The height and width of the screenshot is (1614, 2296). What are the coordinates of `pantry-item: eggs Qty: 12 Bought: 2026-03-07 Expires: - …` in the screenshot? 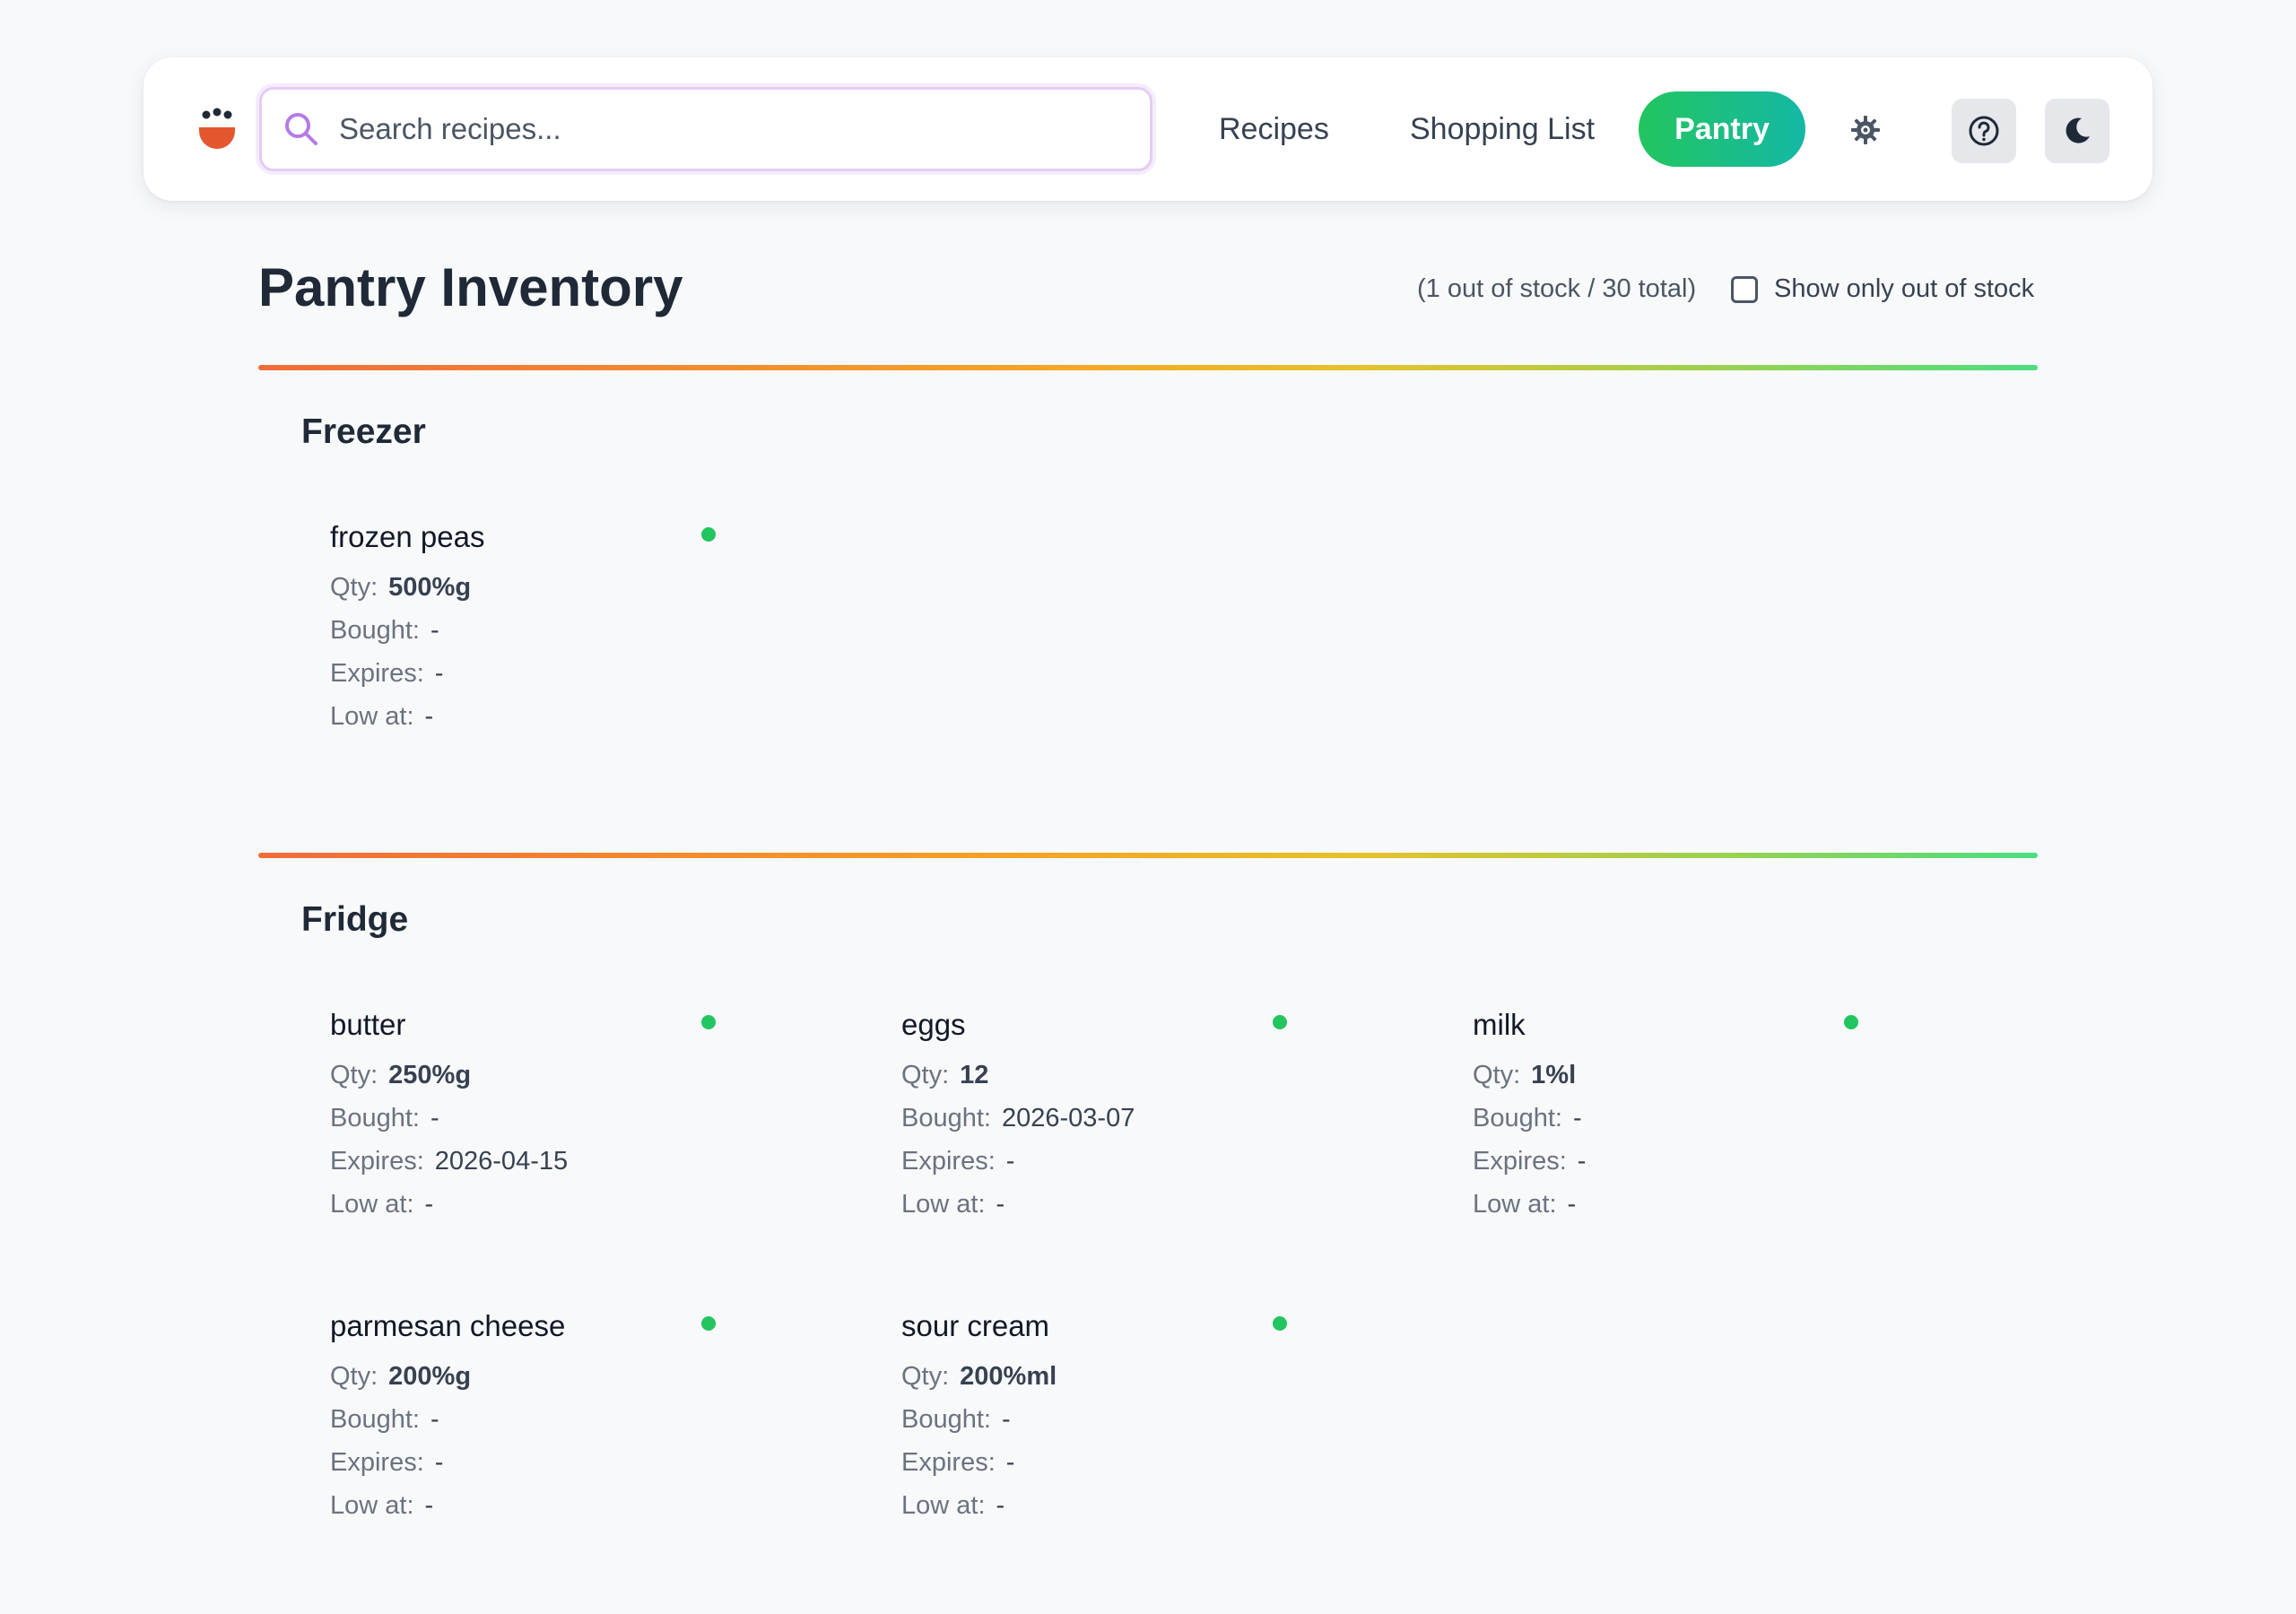 It's located at (1098, 1133).